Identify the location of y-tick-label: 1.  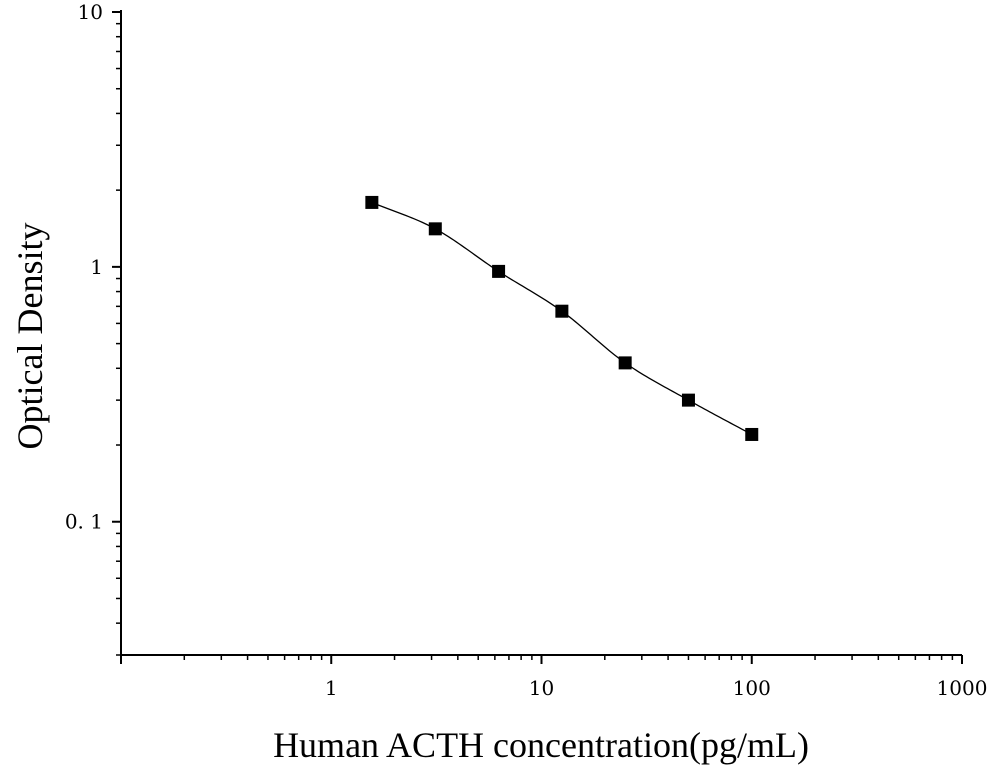
(96, 267).